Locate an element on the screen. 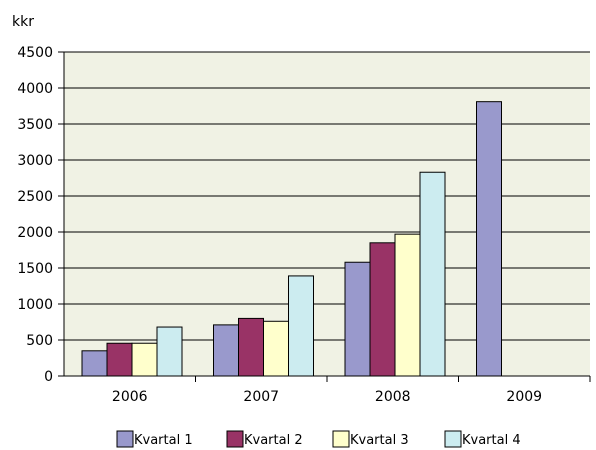  y-tick-label: 2000 is located at coordinates (35, 233).